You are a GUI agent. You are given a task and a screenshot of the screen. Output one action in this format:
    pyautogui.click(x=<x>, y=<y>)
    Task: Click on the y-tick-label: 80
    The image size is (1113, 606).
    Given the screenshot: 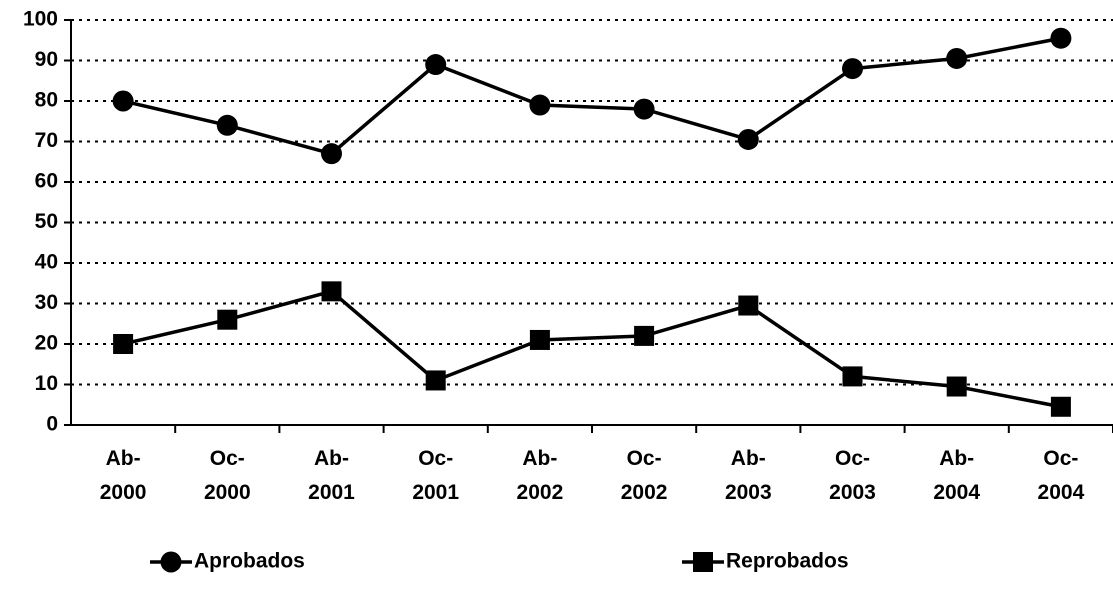 What is the action you would take?
    pyautogui.click(x=46, y=100)
    